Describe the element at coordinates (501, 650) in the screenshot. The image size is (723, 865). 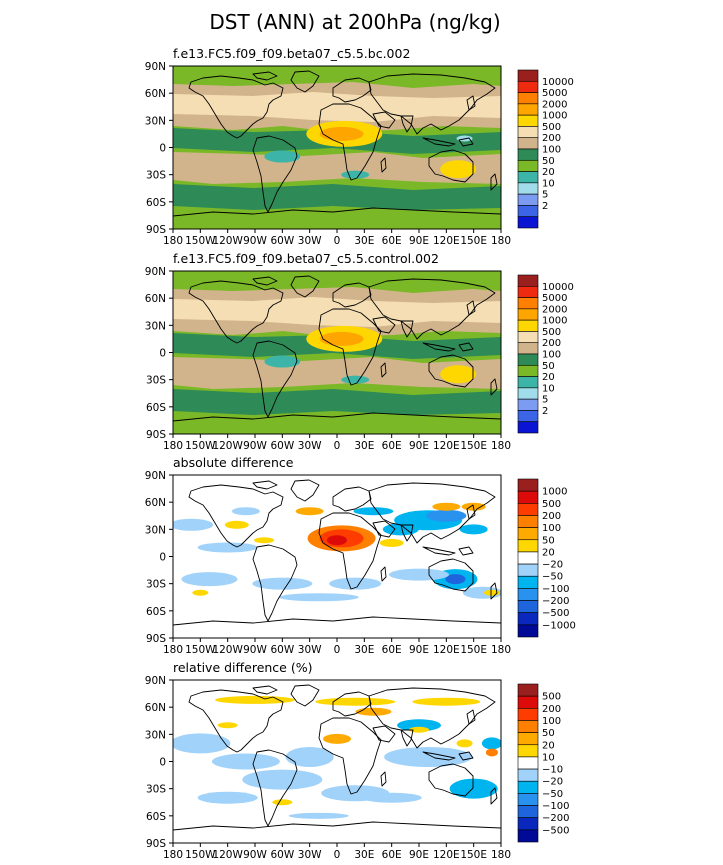
I see `x-tick-label: 180` at that location.